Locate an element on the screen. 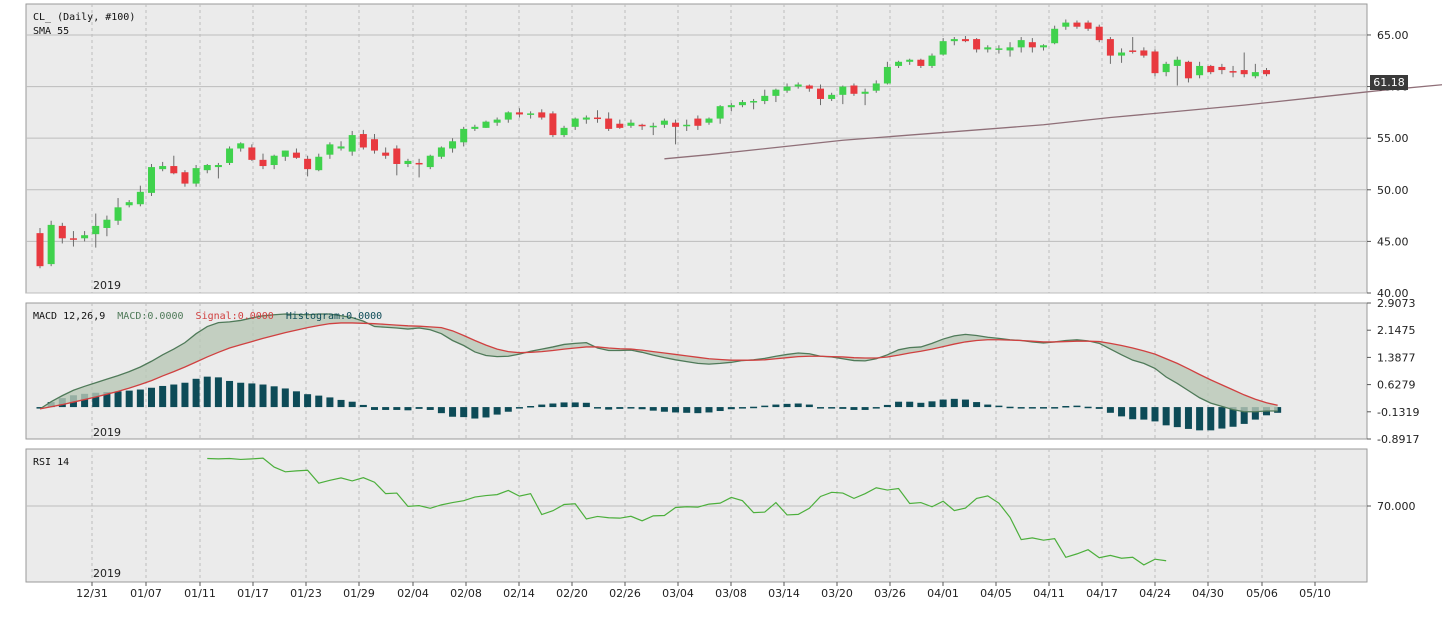 The image size is (1442, 636). x-tick-label: 03/08 is located at coordinates (731, 593).